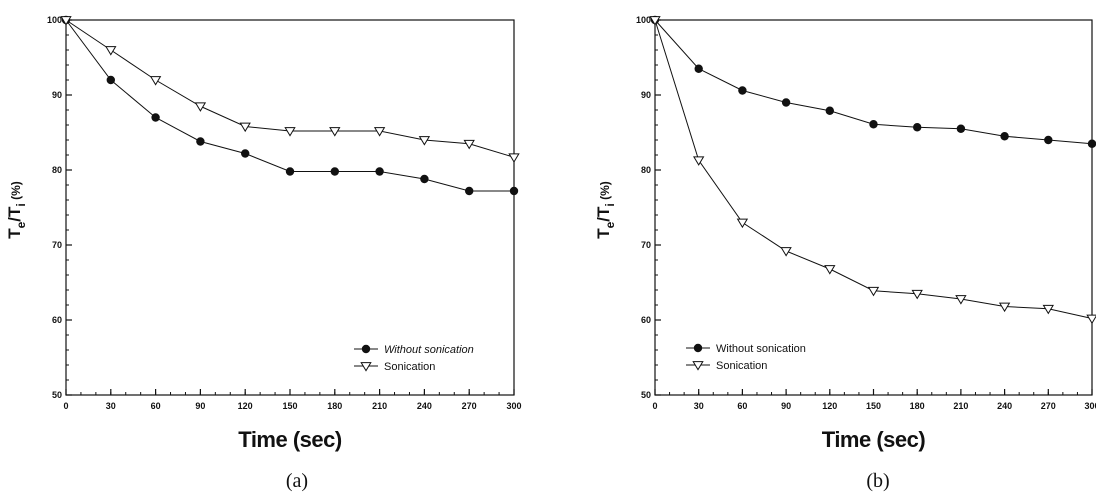  I want to click on panel-caption: (a), so click(297, 481).